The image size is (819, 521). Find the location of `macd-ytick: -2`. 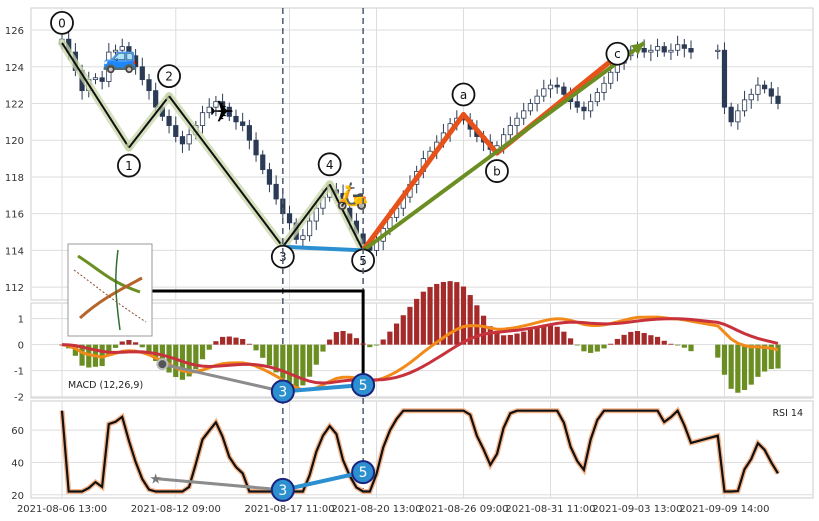

macd-ytick: -2 is located at coordinates (19, 398).